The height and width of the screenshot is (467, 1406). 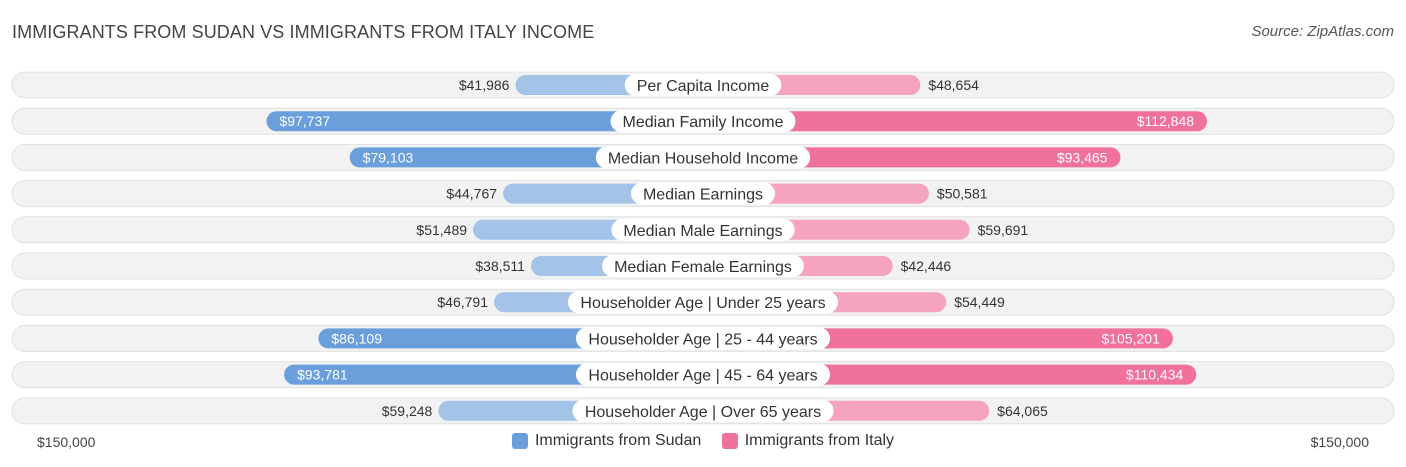 I want to click on value-label-italy: $54,449, so click(x=979, y=302).